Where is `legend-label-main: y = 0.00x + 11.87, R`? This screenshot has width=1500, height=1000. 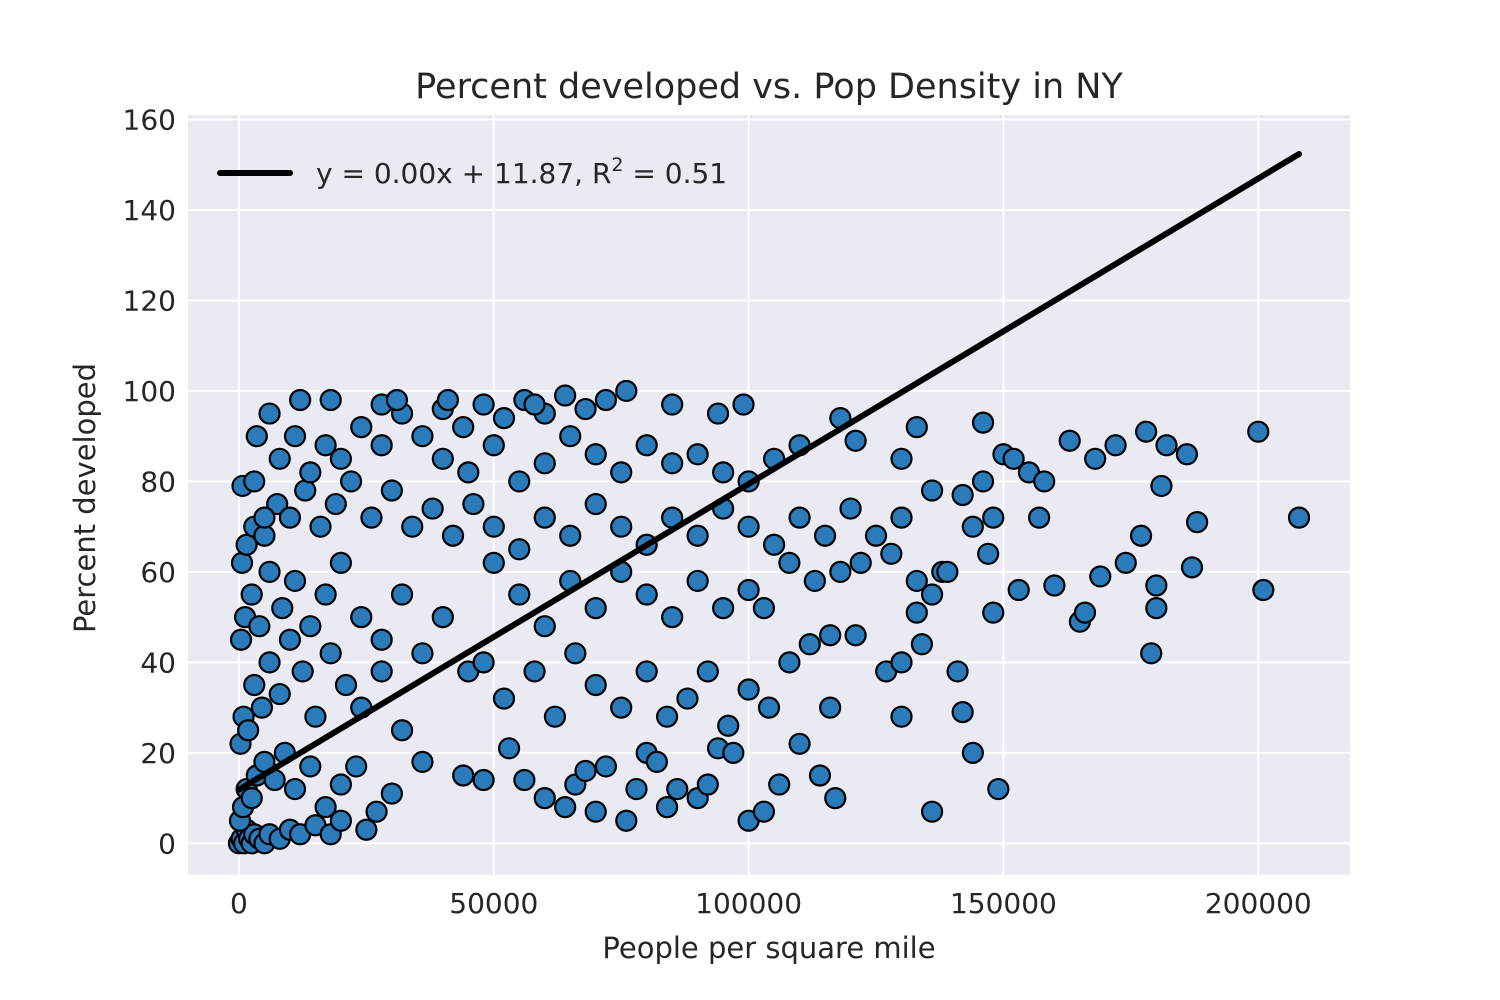
legend-label-main: y = 0.00x + 11.87, R is located at coordinates (463, 173).